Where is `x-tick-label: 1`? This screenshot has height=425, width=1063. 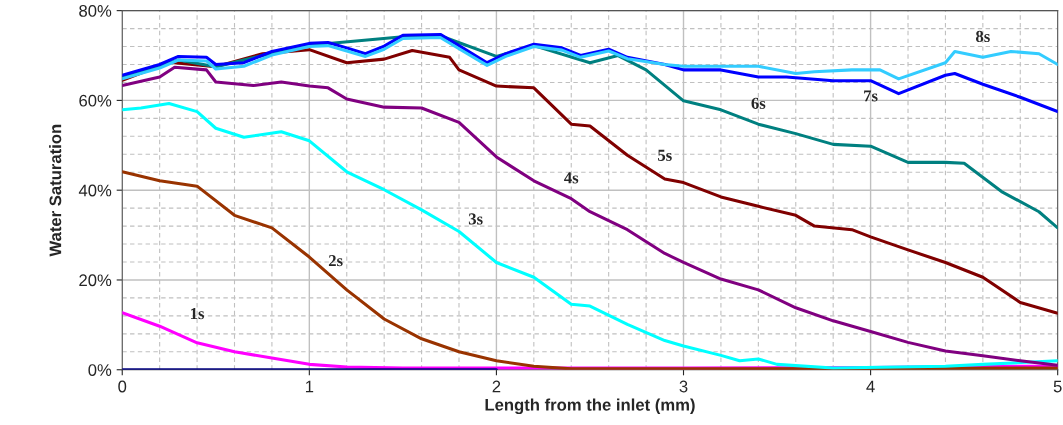
x-tick-label: 1 is located at coordinates (309, 386).